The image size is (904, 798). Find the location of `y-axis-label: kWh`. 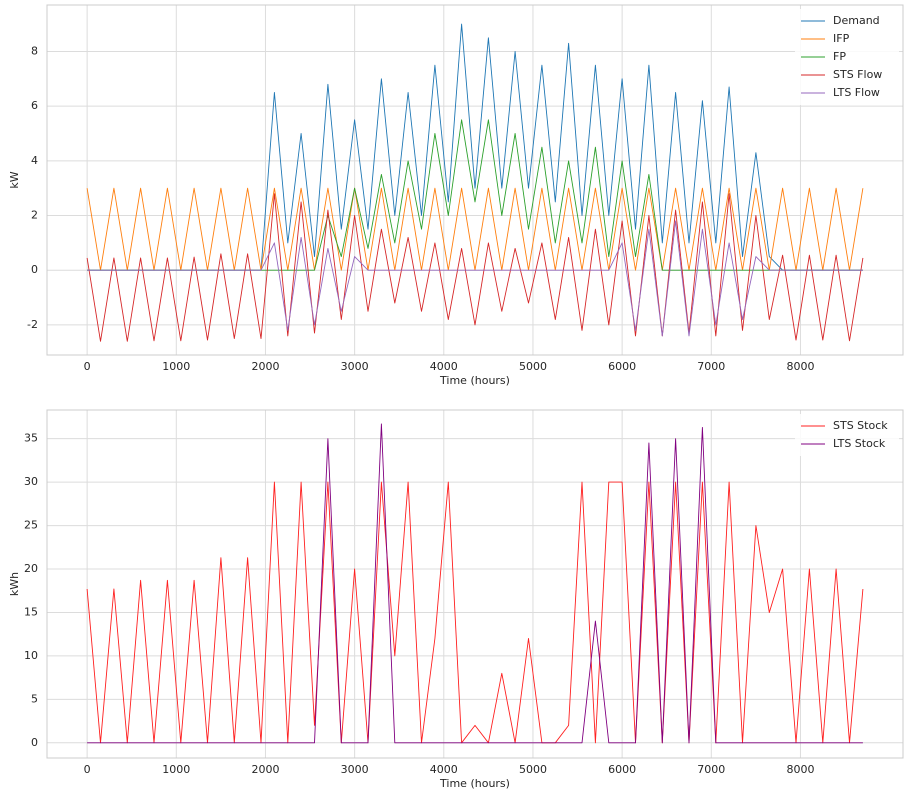

y-axis-label: kWh is located at coordinates (14, 584).